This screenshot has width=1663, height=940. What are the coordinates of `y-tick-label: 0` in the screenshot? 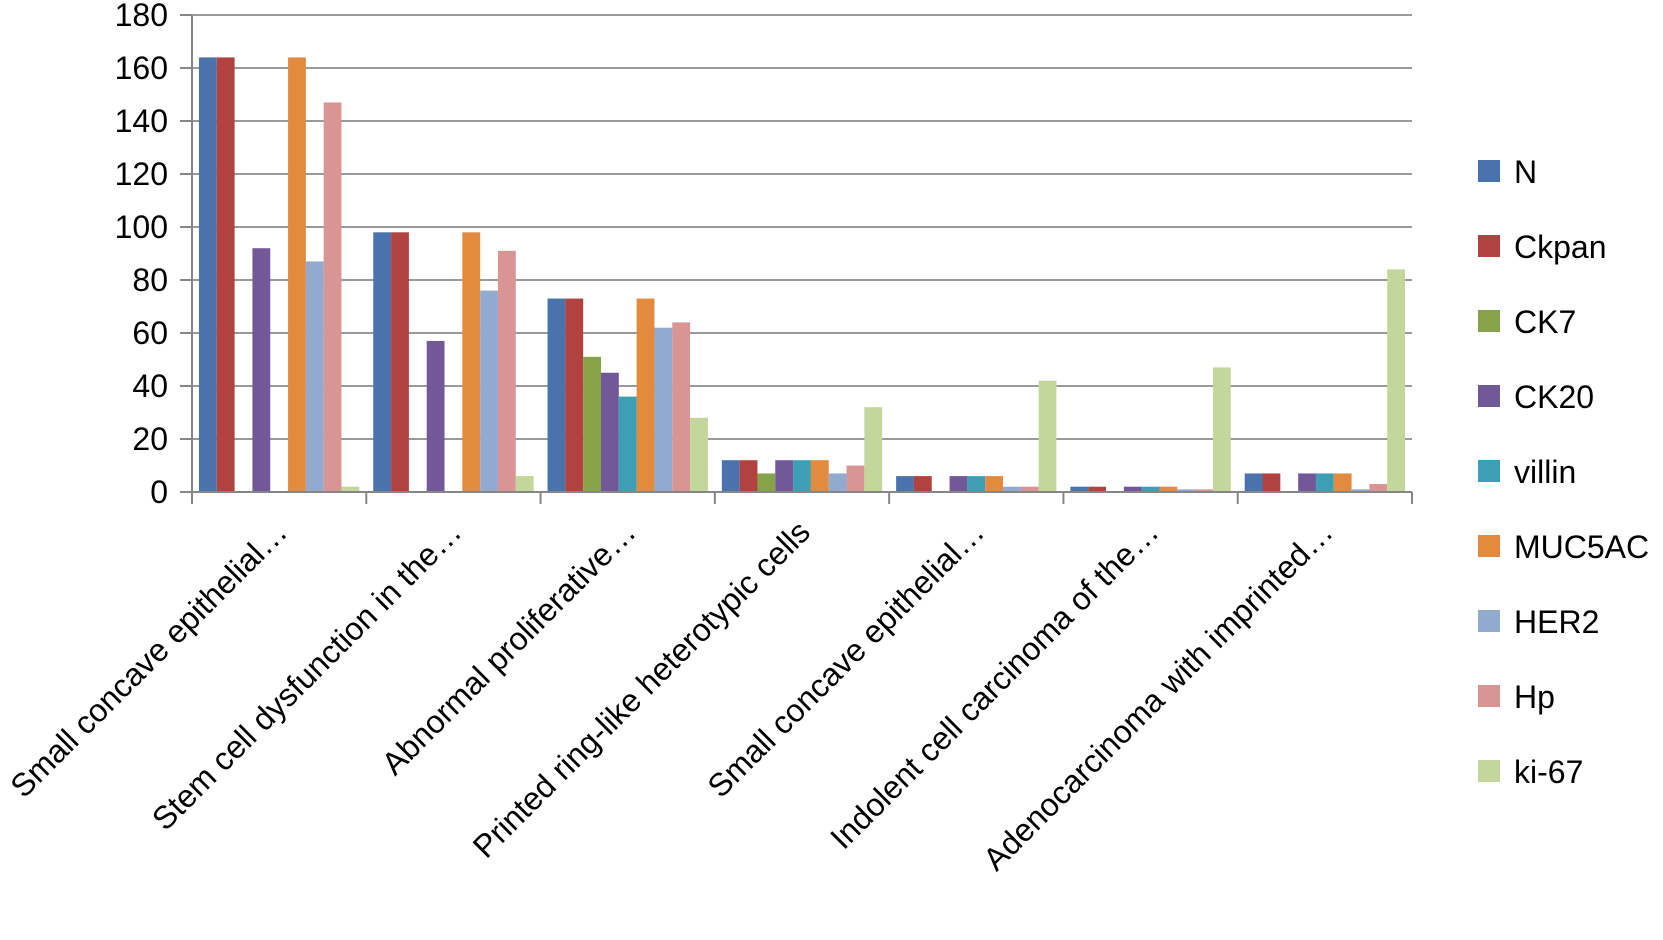 It's located at (159, 492).